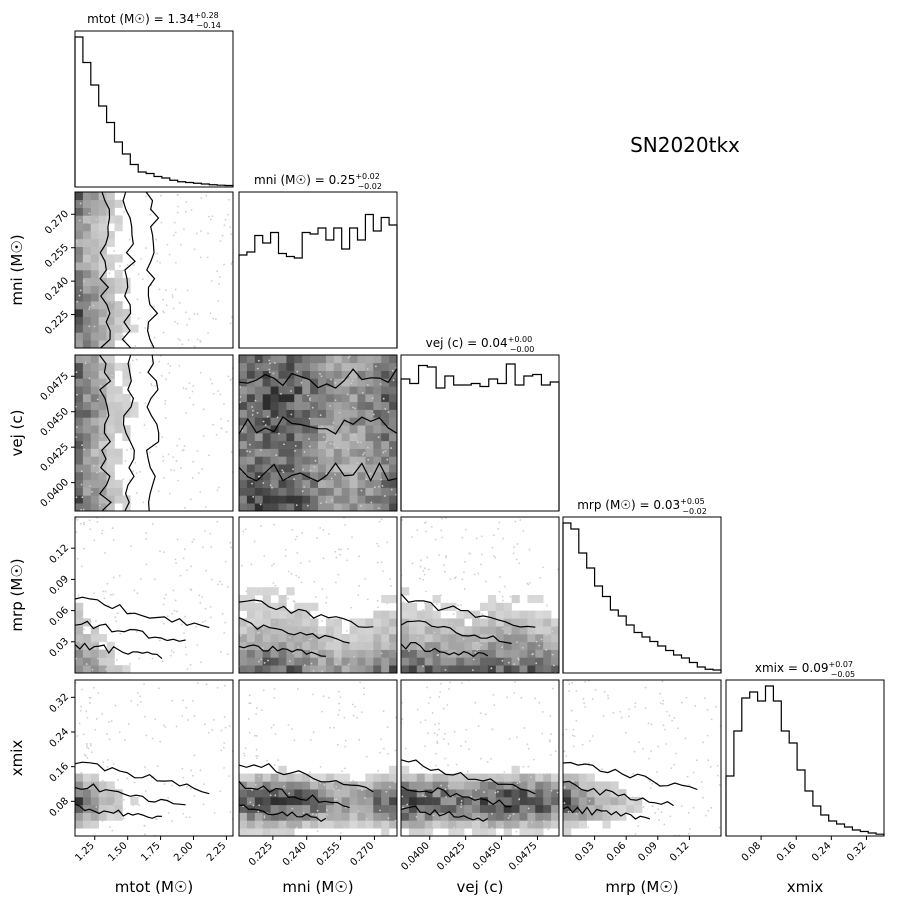 This screenshot has height=913, width=913. I want to click on contour-line, so click(306, 777).